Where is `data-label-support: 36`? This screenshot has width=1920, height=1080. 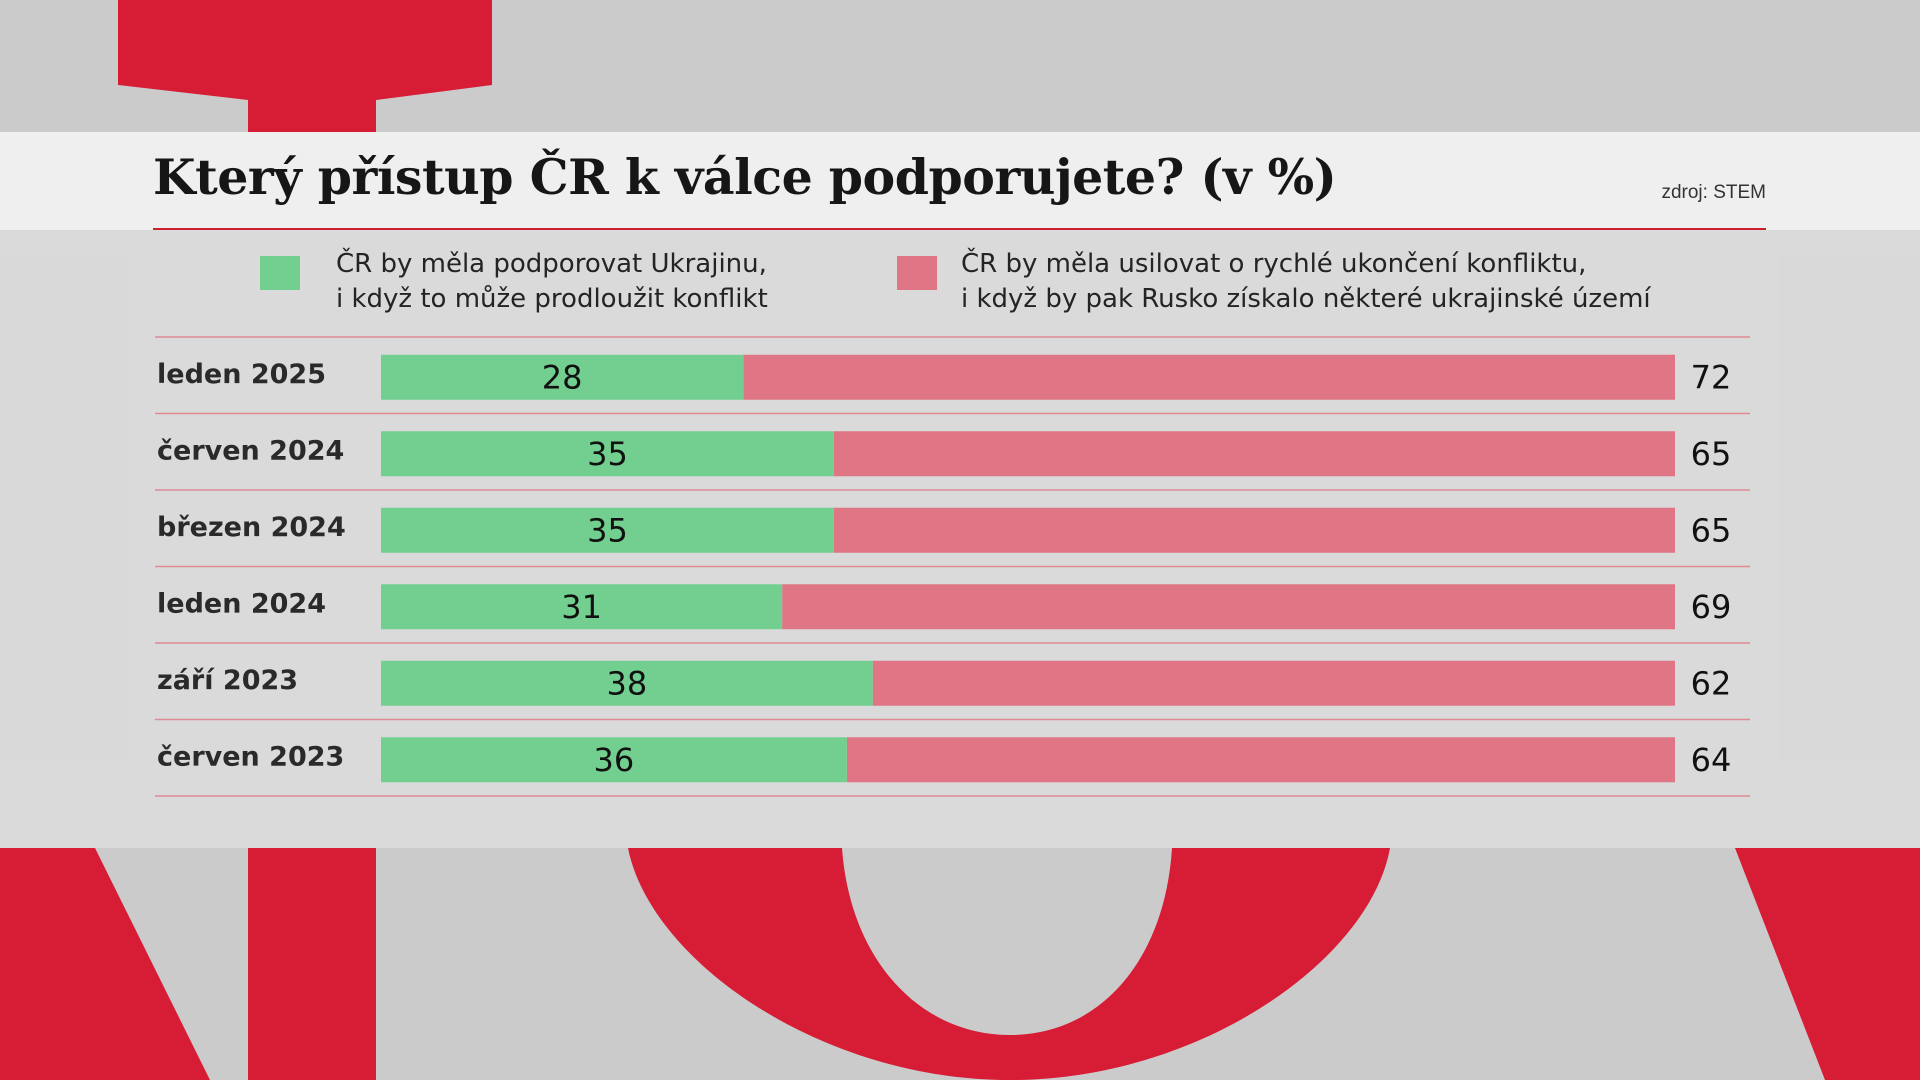 data-label-support: 36 is located at coordinates (614, 760).